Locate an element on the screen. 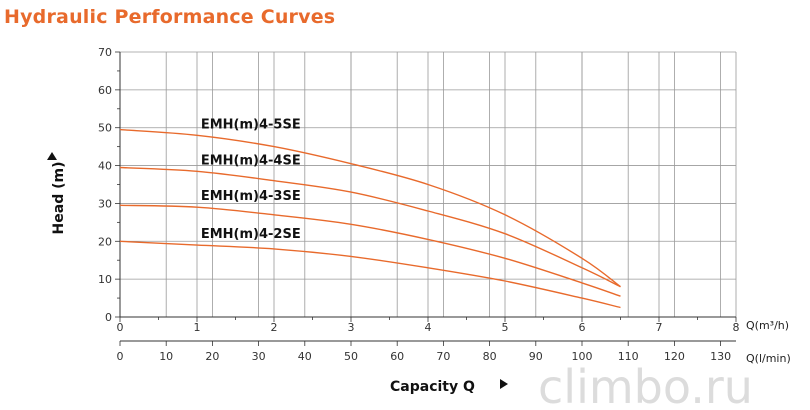 The width and height of the screenshot is (810, 410). x-axis-title: Capacity Q is located at coordinates (432, 387).